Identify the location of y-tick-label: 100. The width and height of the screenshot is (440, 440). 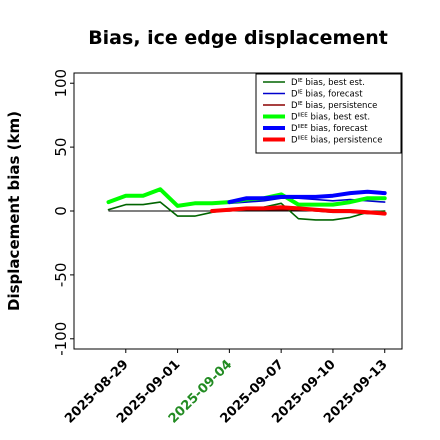
(61, 83).